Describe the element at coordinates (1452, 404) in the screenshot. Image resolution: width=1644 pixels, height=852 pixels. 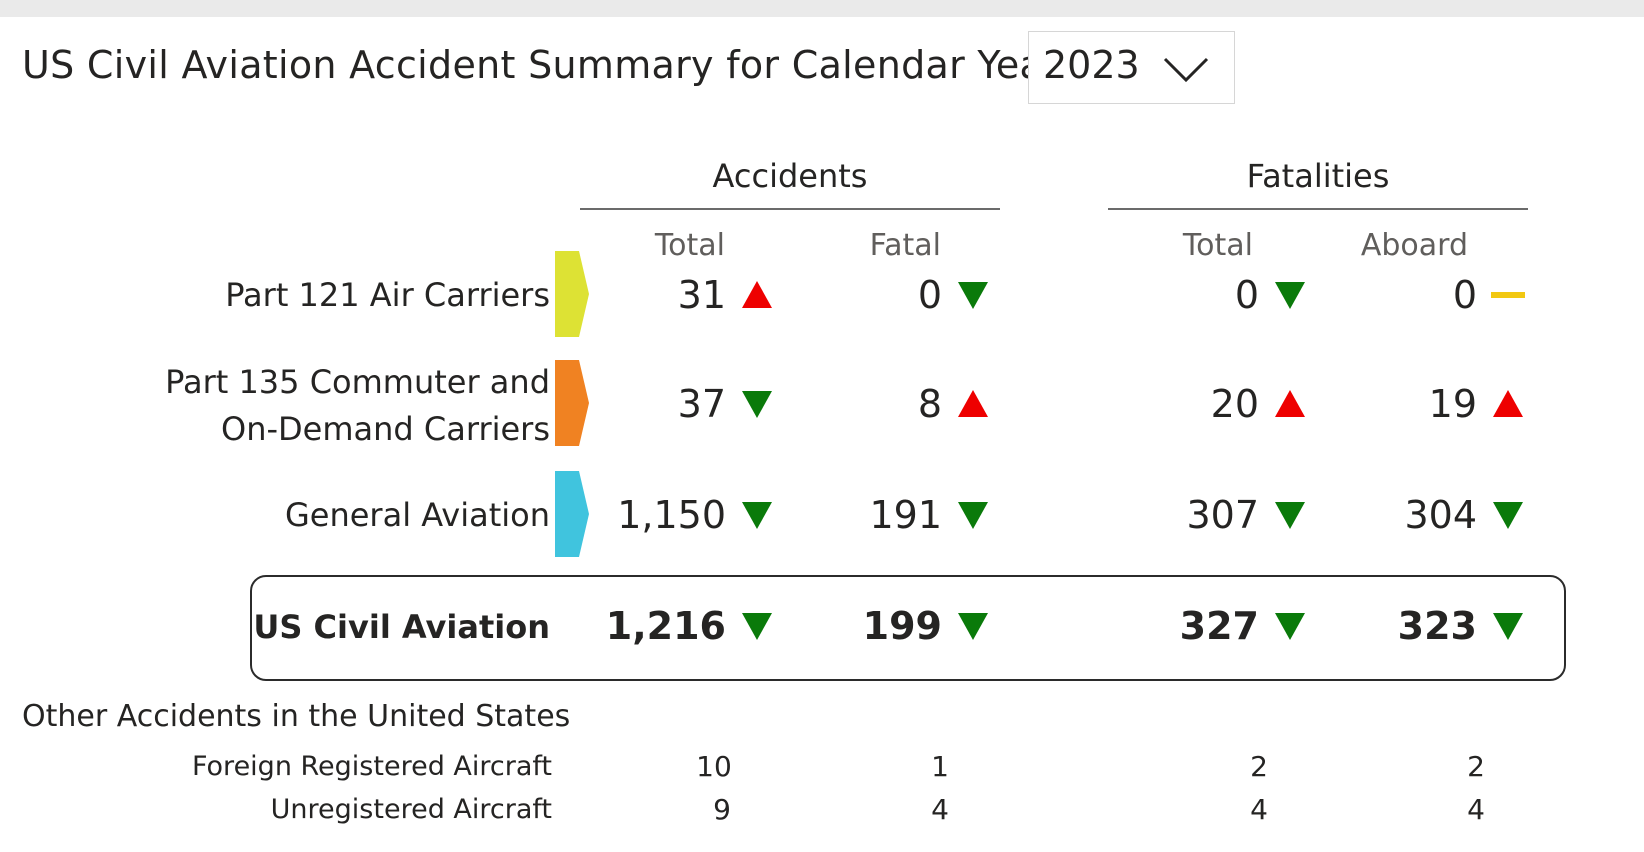
I see `value: 19` at that location.